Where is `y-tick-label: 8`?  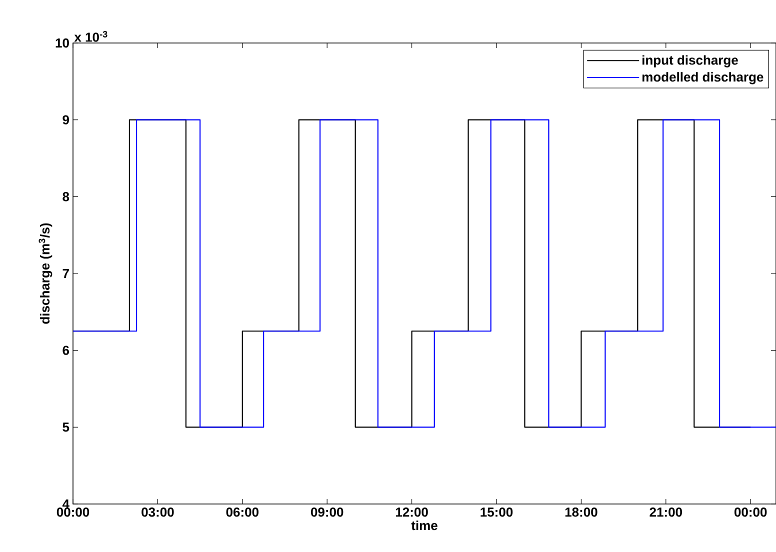 y-tick-label: 8 is located at coordinates (66, 197).